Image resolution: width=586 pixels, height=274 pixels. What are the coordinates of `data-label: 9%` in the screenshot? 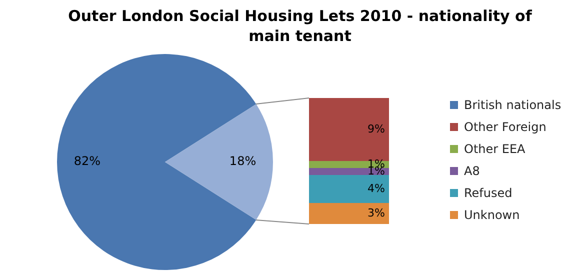 It's located at (376, 129).